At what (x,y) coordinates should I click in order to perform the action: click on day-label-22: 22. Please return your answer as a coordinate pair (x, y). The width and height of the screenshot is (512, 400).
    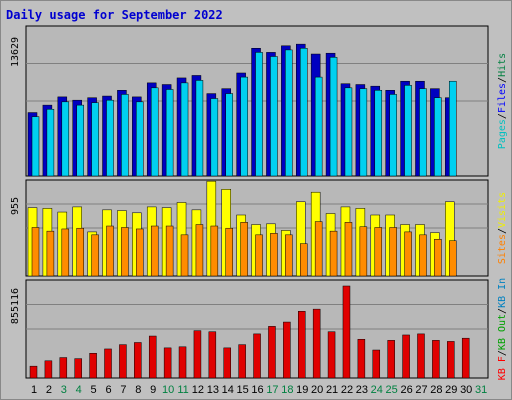
    Looking at the image, I should click on (347, 390).